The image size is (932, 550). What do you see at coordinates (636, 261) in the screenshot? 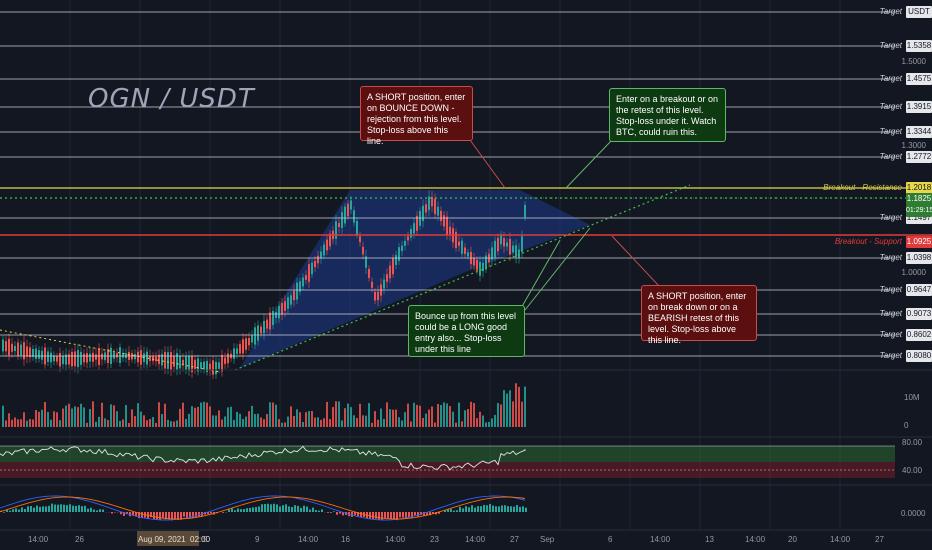
I see `pointer-short-bottom` at bounding box center [636, 261].